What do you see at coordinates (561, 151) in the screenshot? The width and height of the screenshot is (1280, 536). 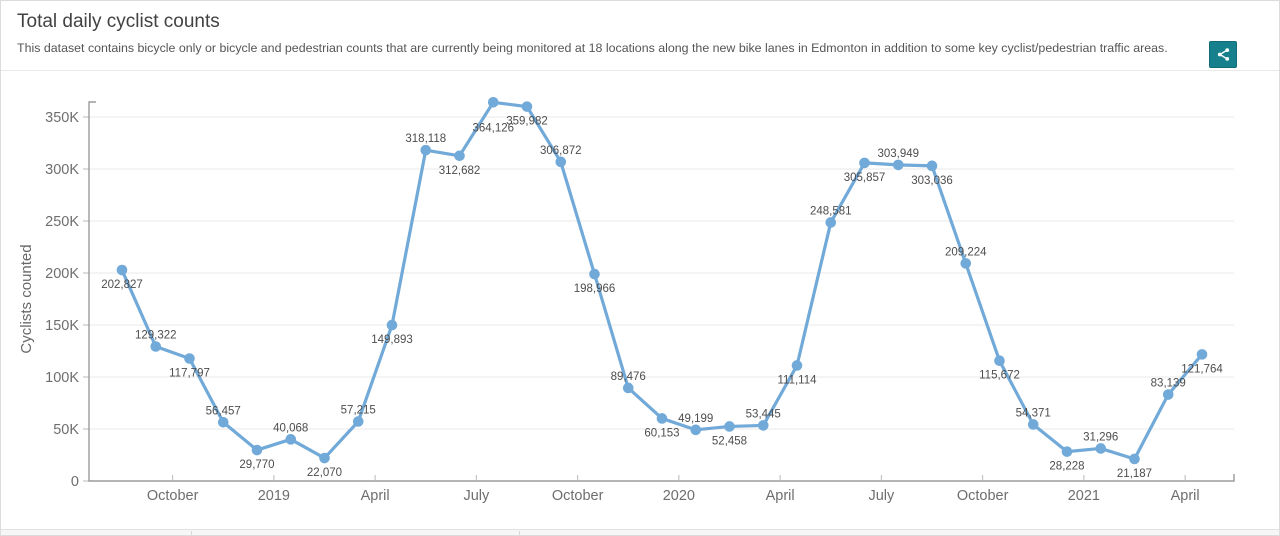 I see `data-point-label: 306,872` at bounding box center [561, 151].